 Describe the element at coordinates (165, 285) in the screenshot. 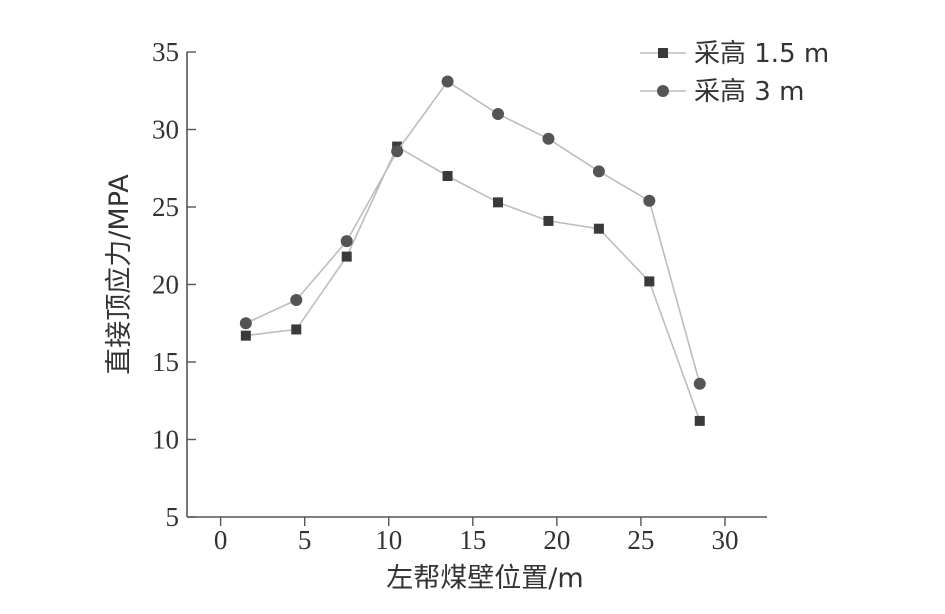

I see `y-tick-label: 20` at that location.